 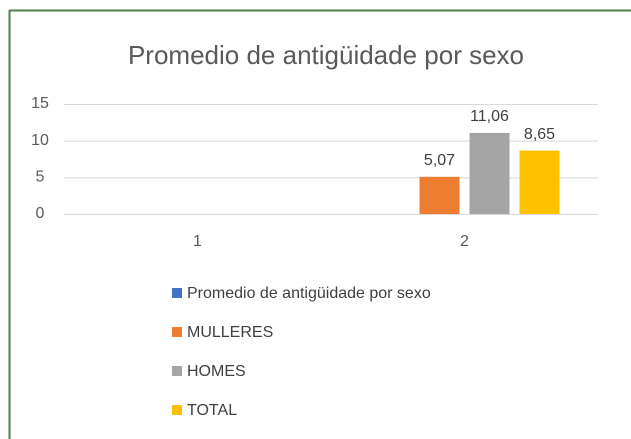 What do you see at coordinates (539, 134) in the screenshot?
I see `data-label: 8,65` at bounding box center [539, 134].